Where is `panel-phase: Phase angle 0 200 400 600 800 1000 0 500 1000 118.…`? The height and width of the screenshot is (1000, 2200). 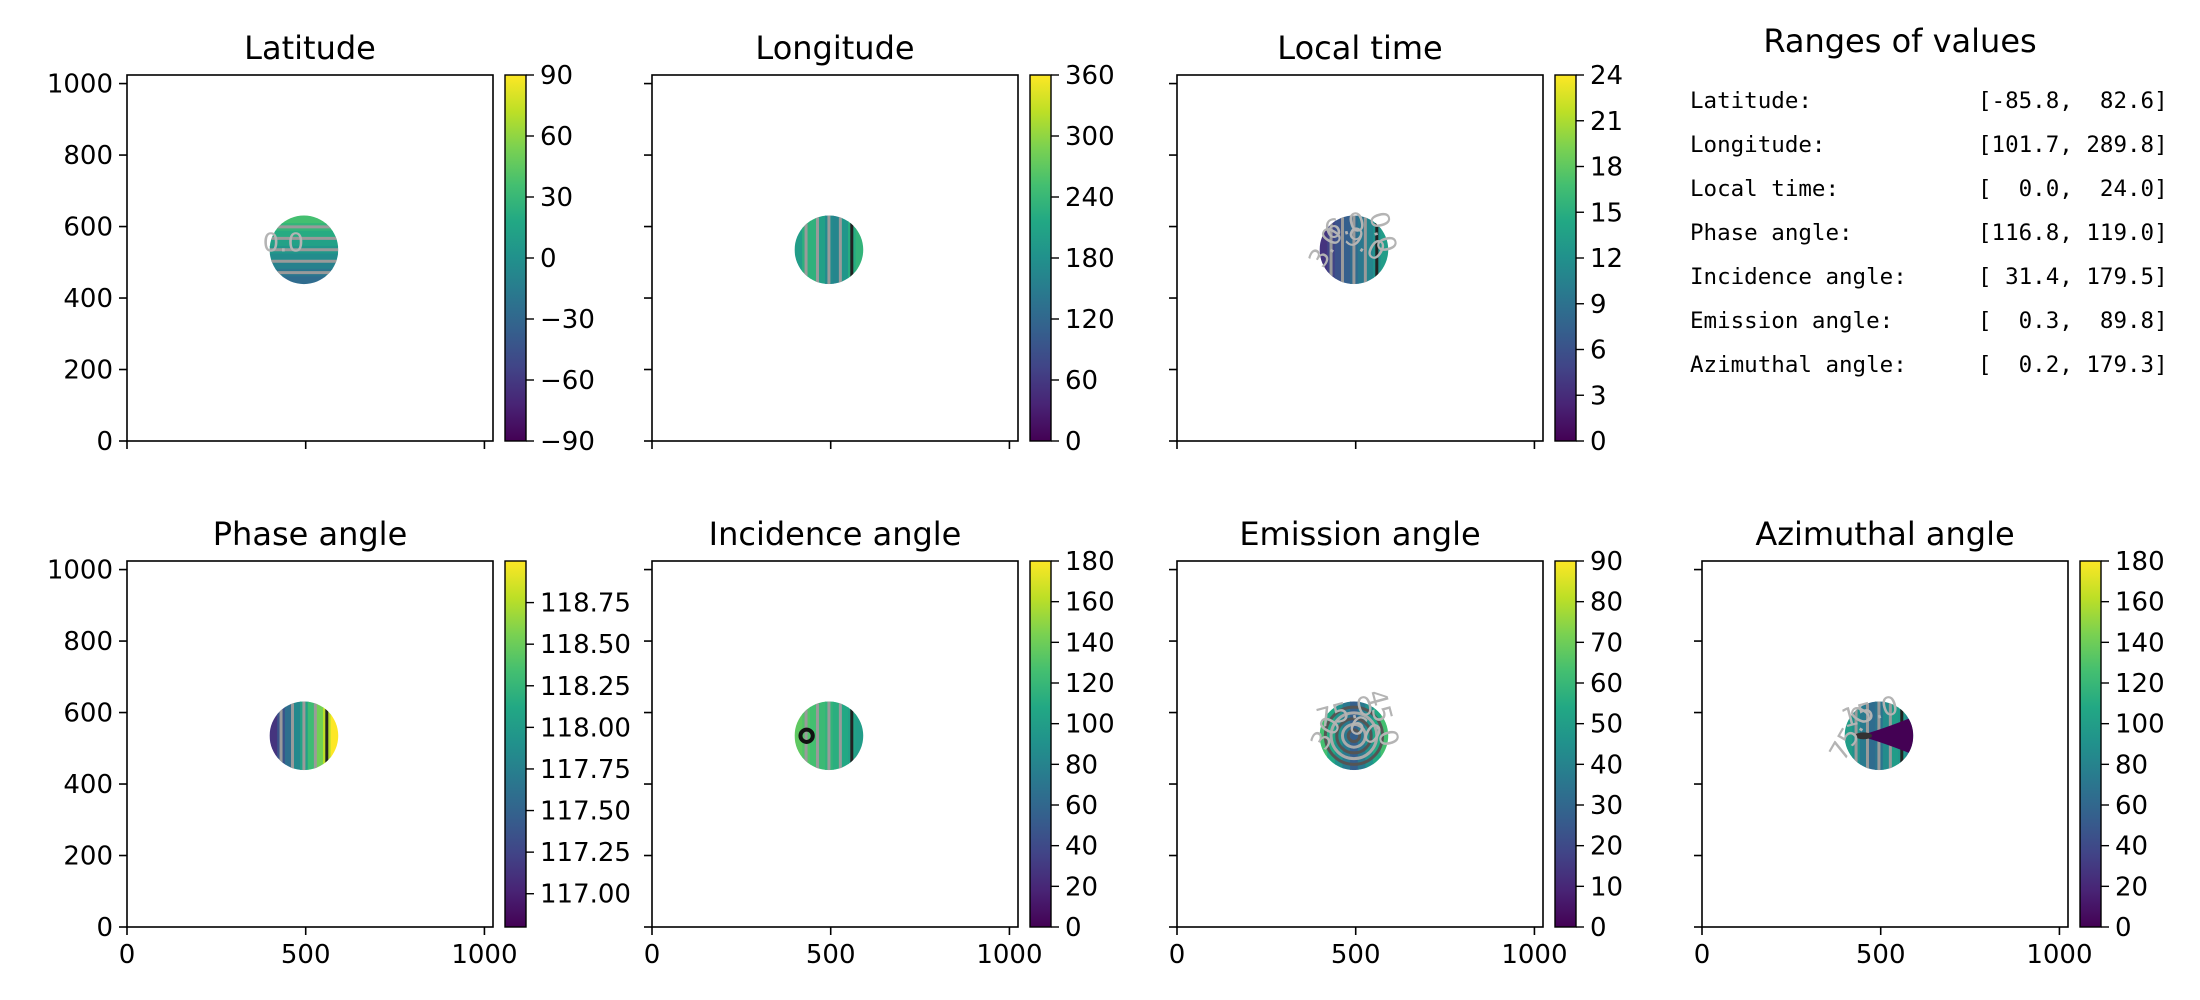 panel-phase: Phase angle 0 200 400 600 800 1000 0 500 1000 118.… is located at coordinates (339, 742).